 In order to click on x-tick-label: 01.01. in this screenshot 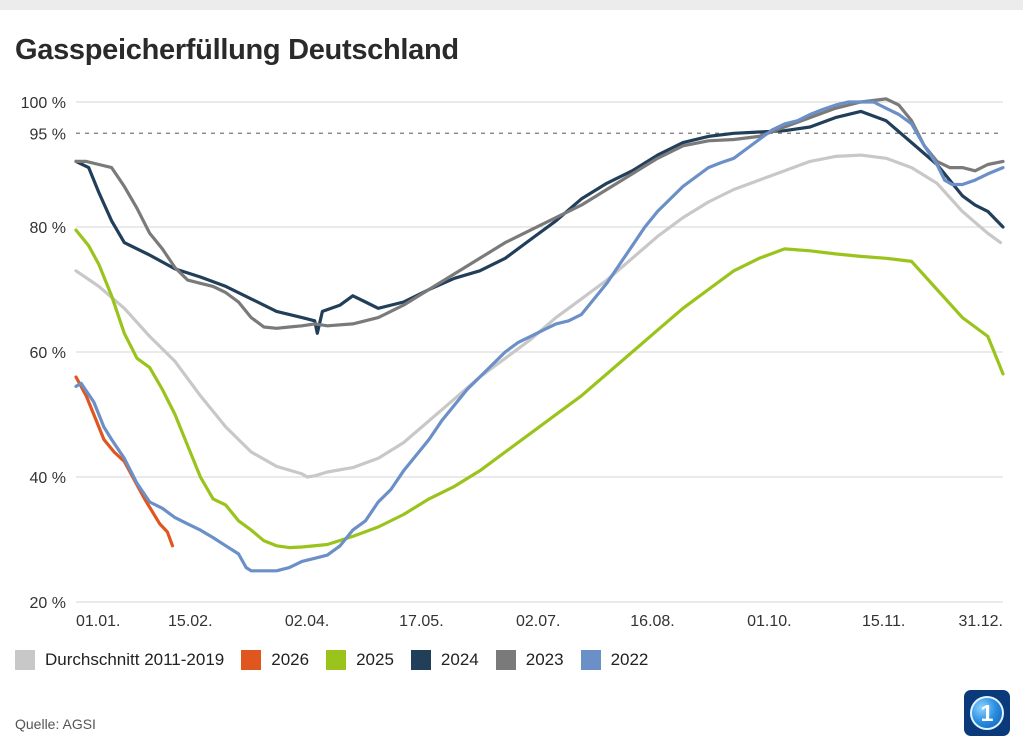, I will do `click(98, 621)`.